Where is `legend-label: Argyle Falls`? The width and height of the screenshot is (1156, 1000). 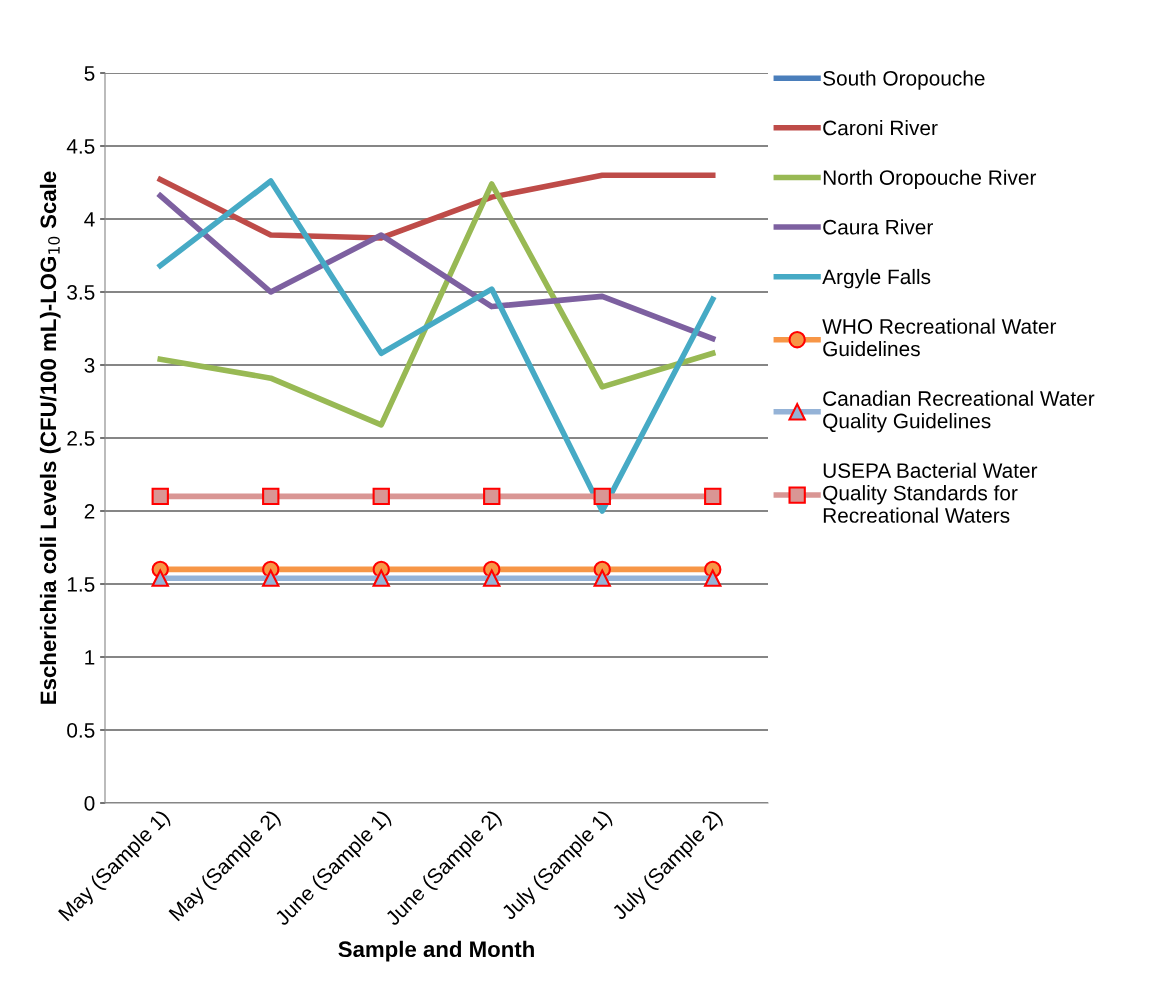 legend-label: Argyle Falls is located at coordinates (876, 278).